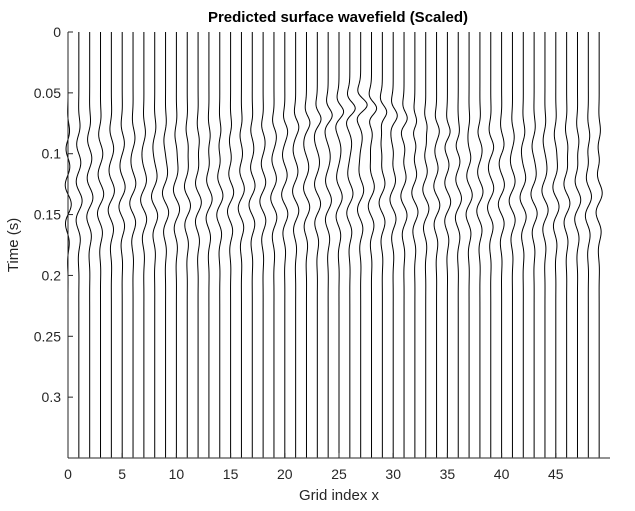  I want to click on y-tick-label: 0.25, so click(47, 336).